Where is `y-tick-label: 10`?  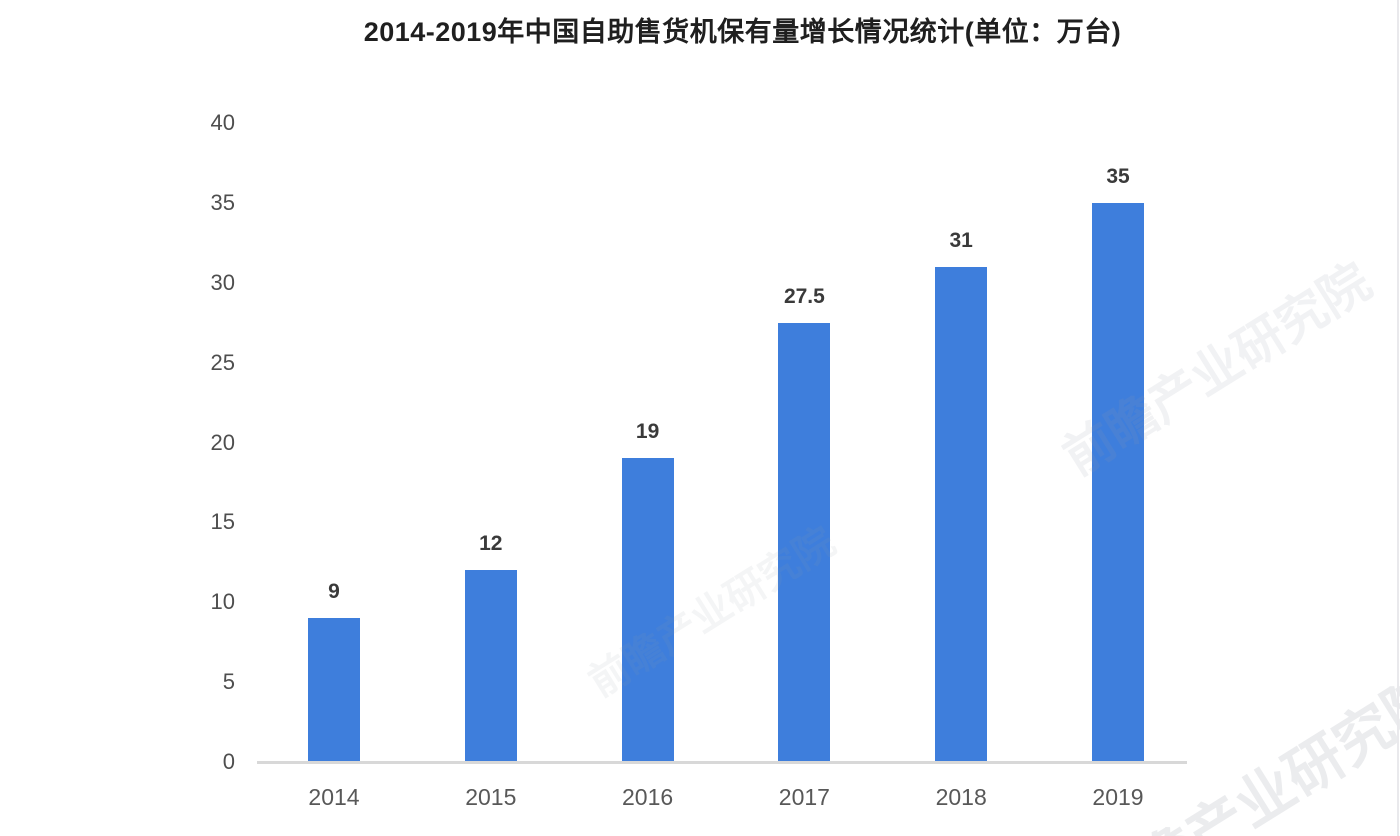
y-tick-label: 10 is located at coordinates (222, 602).